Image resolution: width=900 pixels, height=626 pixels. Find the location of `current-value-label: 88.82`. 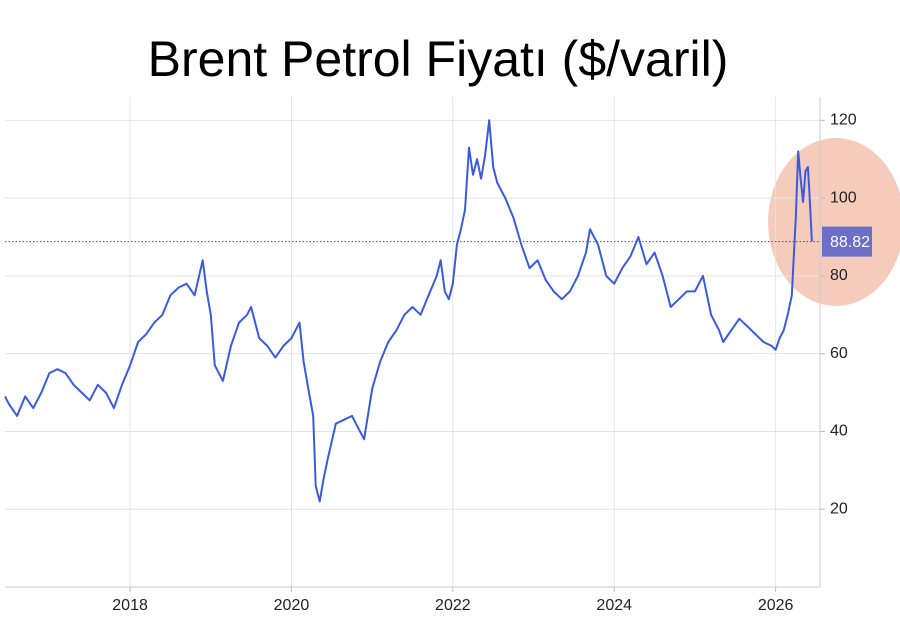

current-value-label: 88.82 is located at coordinates (850, 242).